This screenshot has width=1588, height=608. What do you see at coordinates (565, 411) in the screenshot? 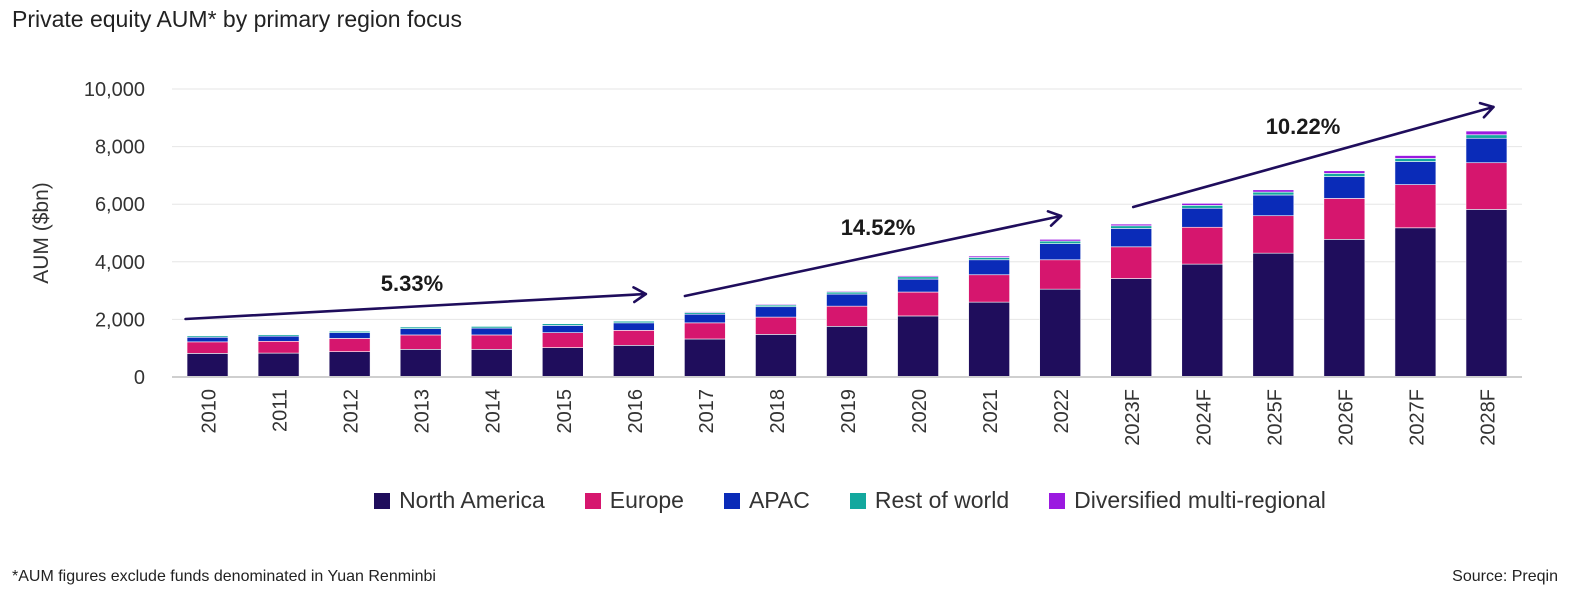
I see `x-tick-label: 2015` at bounding box center [565, 411].